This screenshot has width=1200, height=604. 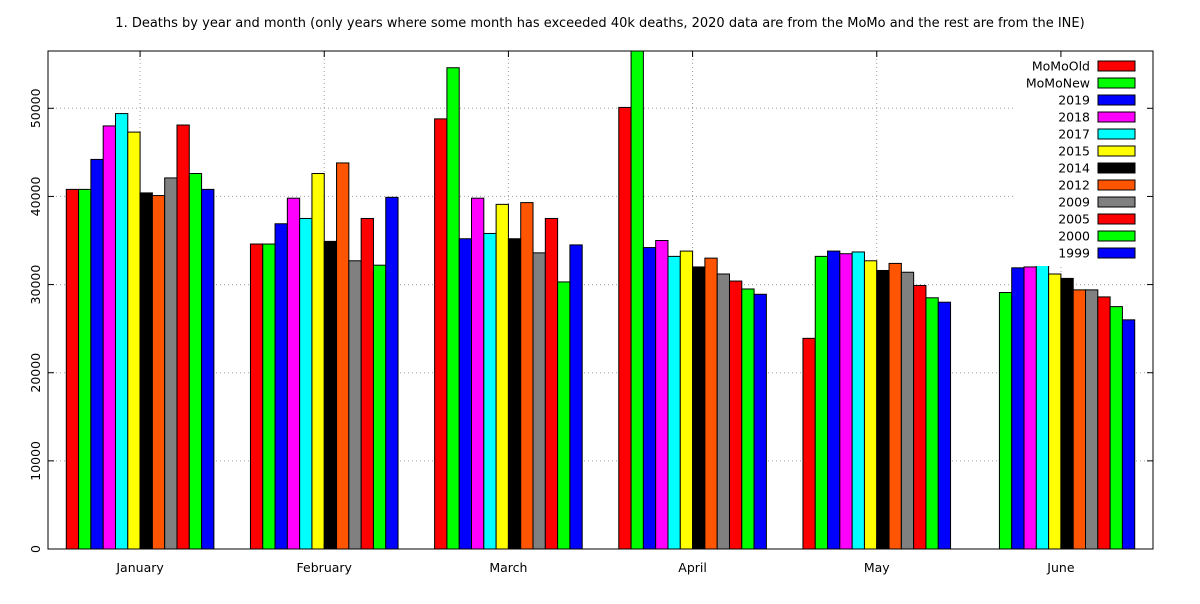 I want to click on bar-2012-january, so click(x=158, y=372).